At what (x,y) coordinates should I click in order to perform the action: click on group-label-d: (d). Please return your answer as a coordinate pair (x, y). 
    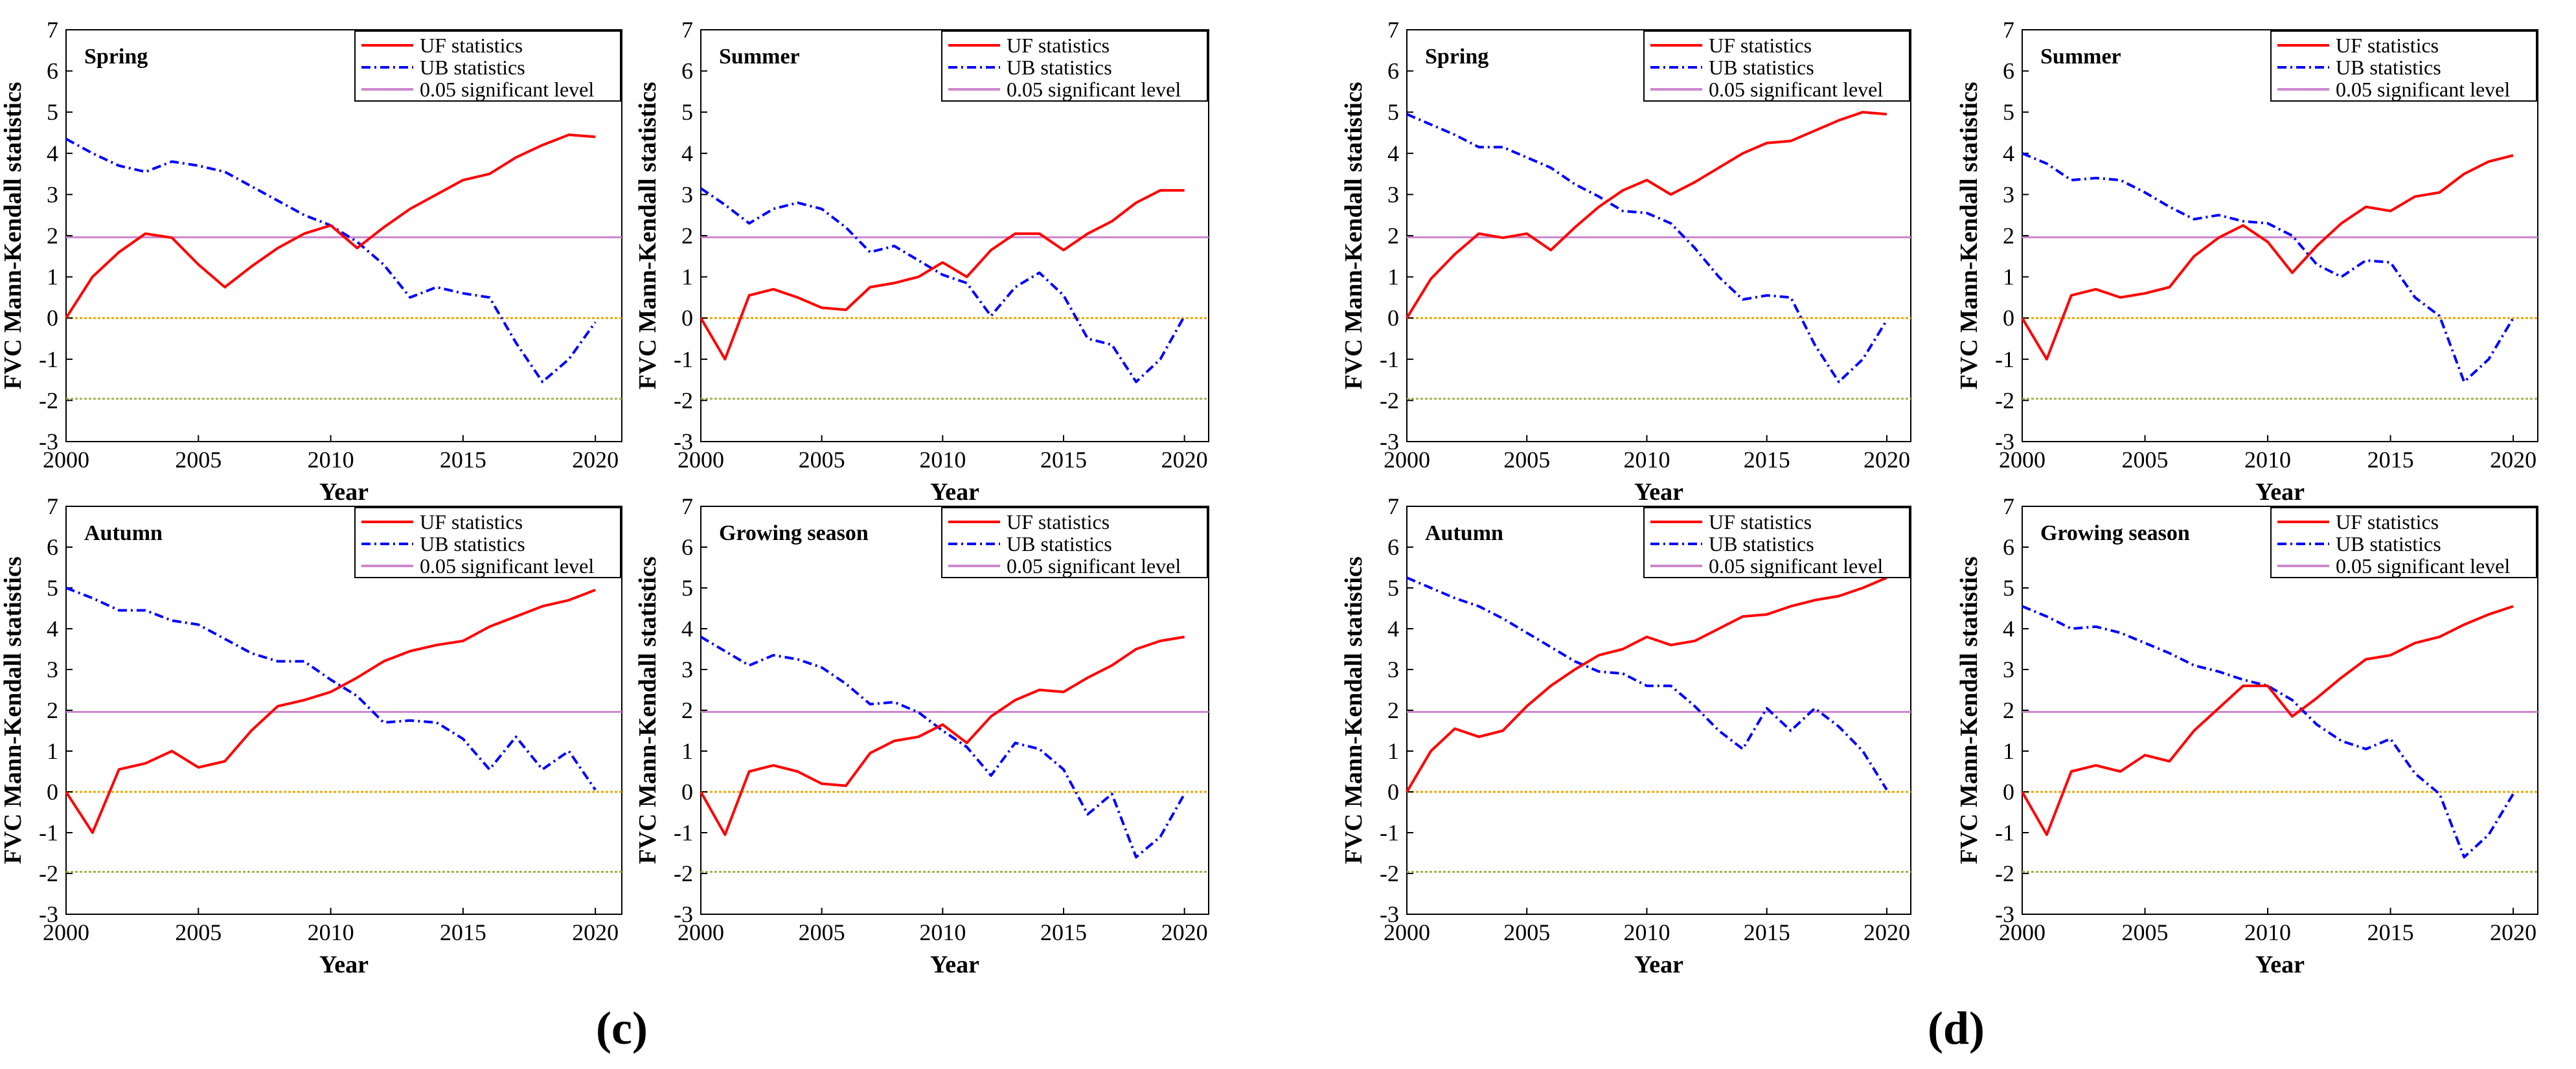
    Looking at the image, I should click on (1956, 1028).